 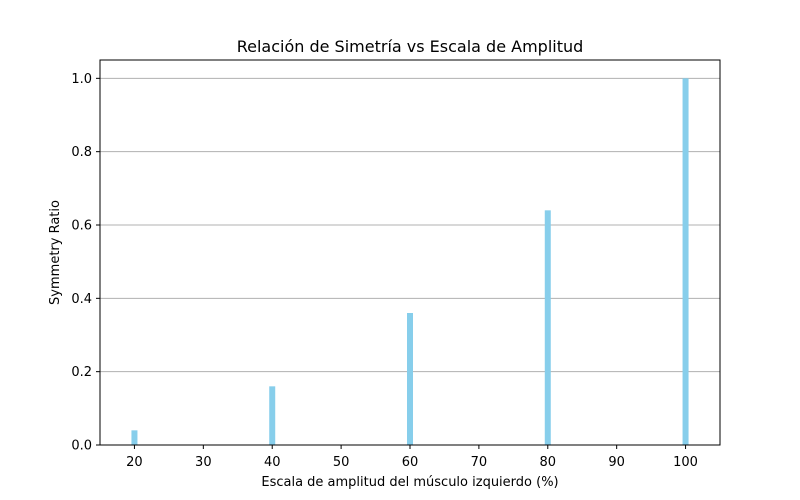 What do you see at coordinates (548, 462) in the screenshot?
I see `x-tick-label: 80` at bounding box center [548, 462].